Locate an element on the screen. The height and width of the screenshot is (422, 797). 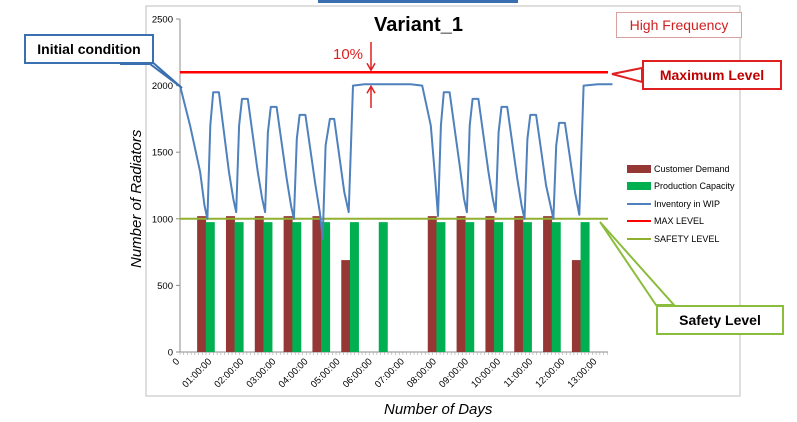
y-tick-label: 1500 is located at coordinates (162, 153).